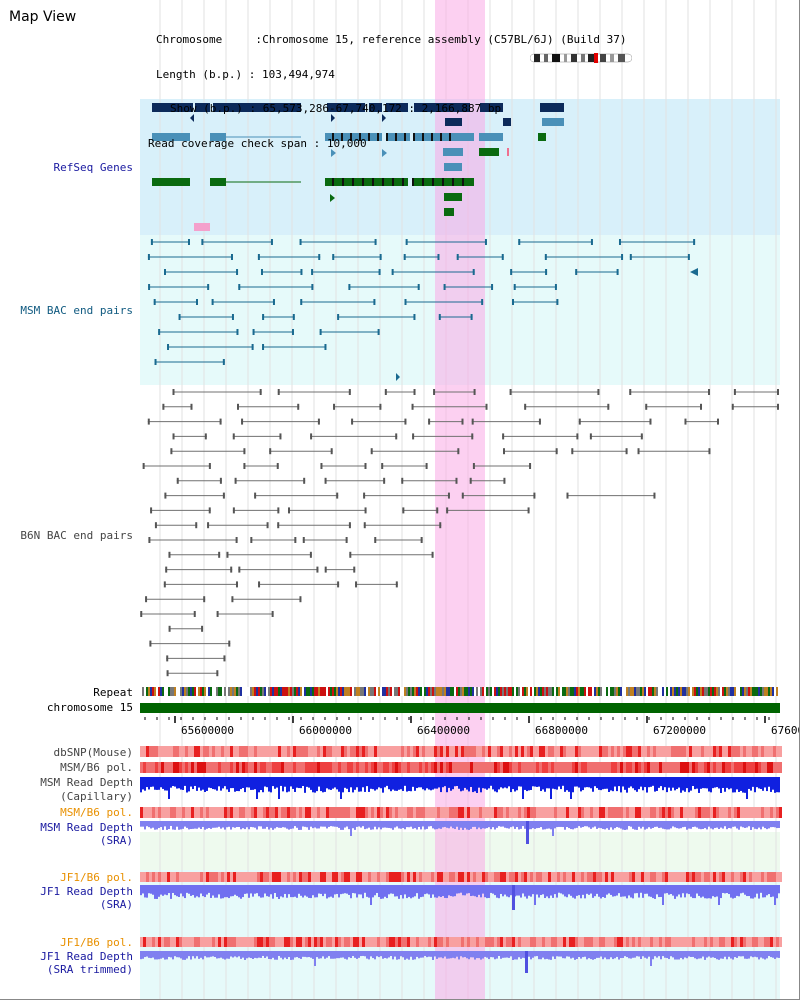 The height and width of the screenshot is (1000, 800). What do you see at coordinates (96, 942) in the screenshot?
I see `track-label-jf1-b6-pol-2: JF1/B6 pol.` at bounding box center [96, 942].